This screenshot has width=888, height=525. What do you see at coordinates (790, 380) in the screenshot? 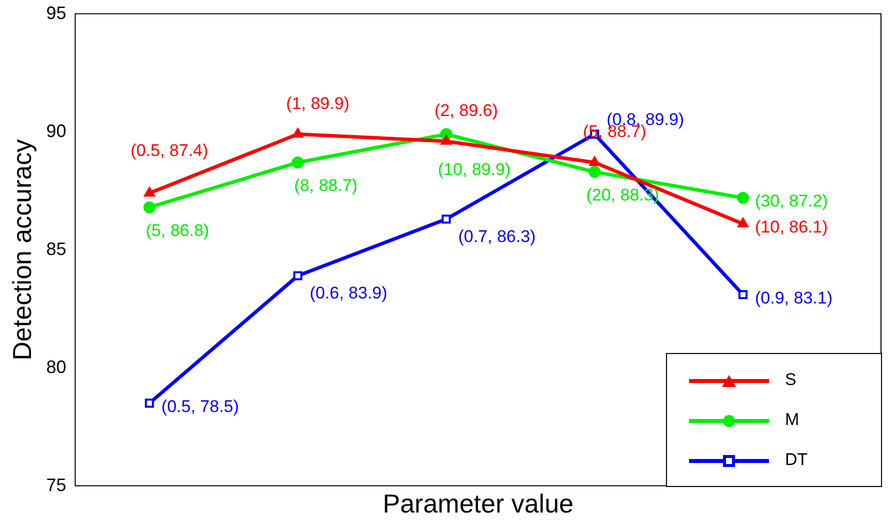
I see `legend-label: S` at bounding box center [790, 380].